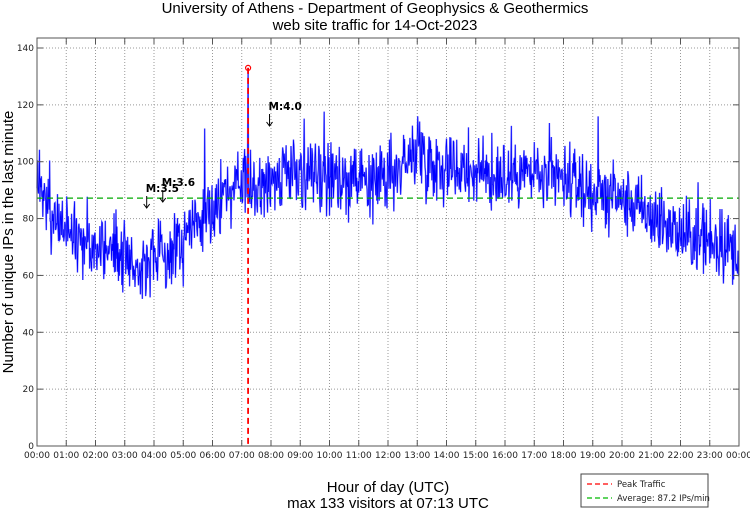 This screenshot has width=750, height=511. I want to click on x-tick-label: 14:00, so click(447, 456).